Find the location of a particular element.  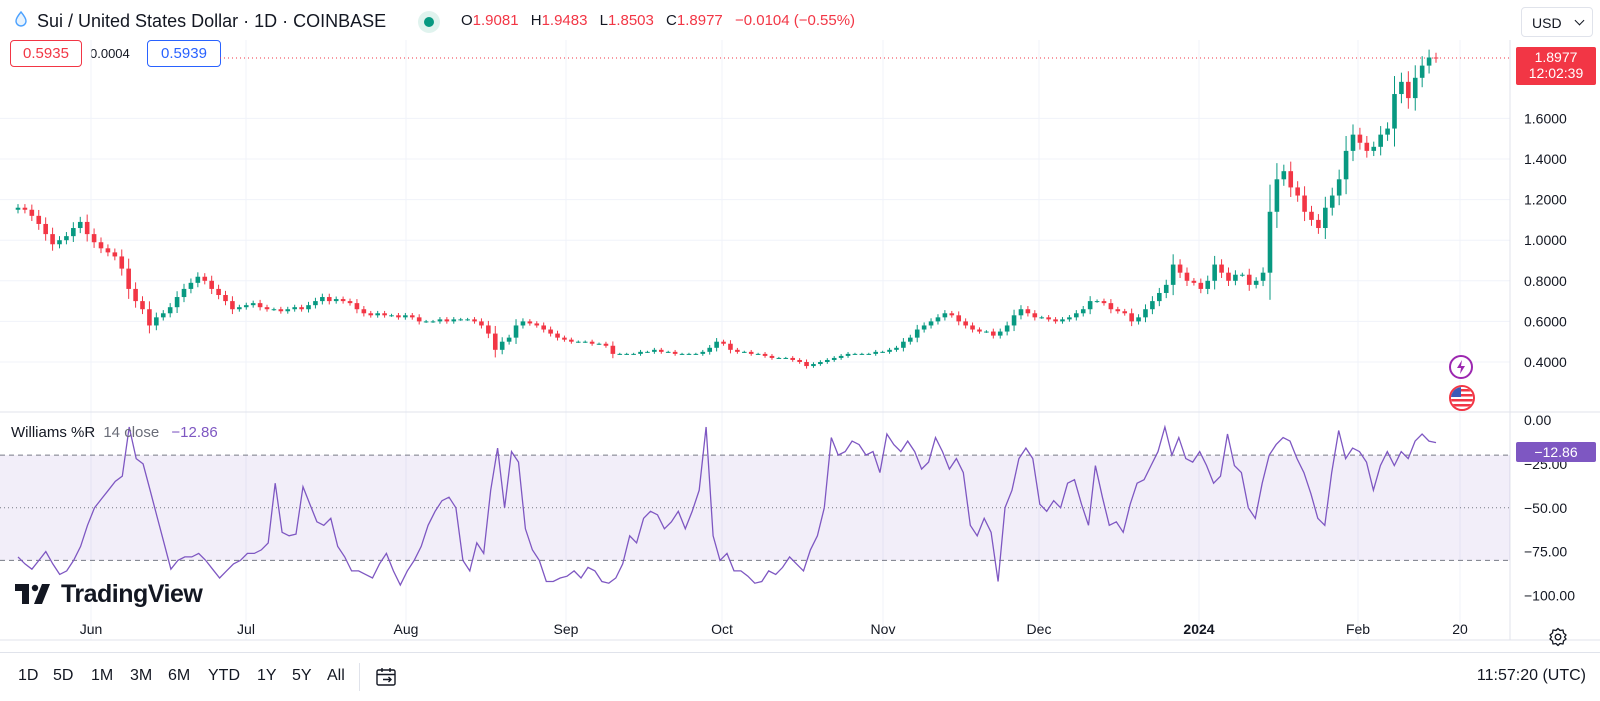

calendar-range-icon is located at coordinates (387, 677).